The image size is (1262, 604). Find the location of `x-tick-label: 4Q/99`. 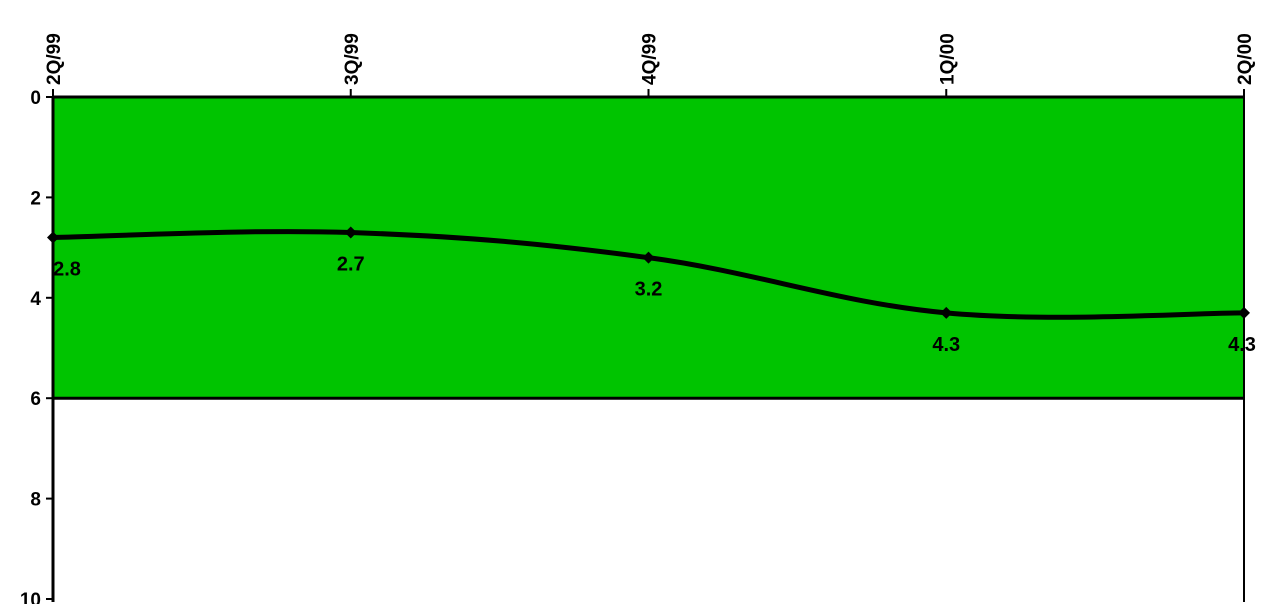

x-tick-label: 4Q/99 is located at coordinates (650, 59).